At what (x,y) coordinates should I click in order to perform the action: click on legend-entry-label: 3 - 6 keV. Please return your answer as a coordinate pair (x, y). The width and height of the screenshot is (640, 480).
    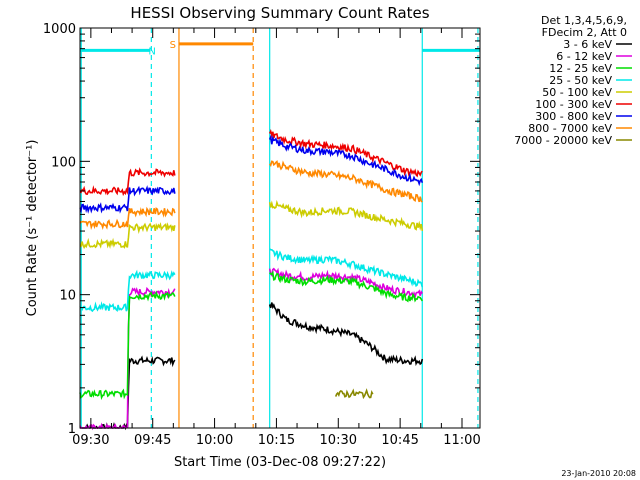
    Looking at the image, I should click on (587, 44).